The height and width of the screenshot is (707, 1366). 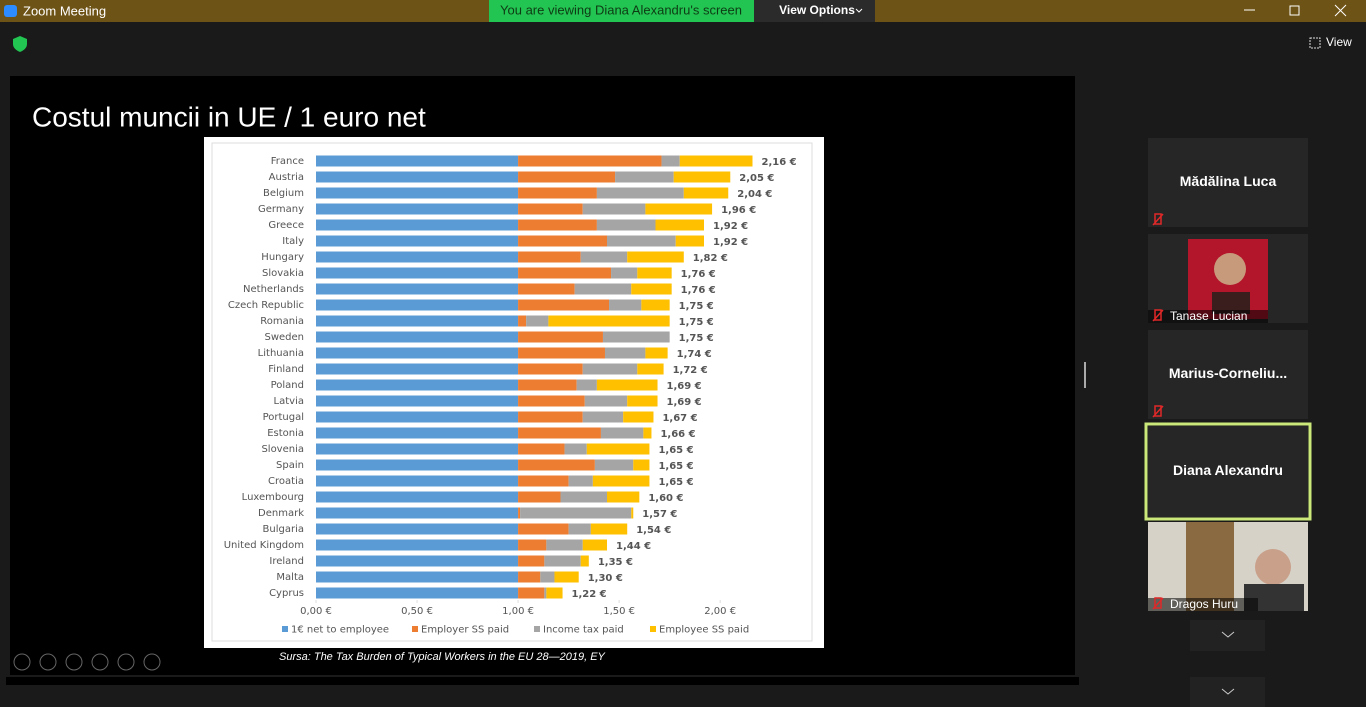 I want to click on security-shield, so click(x=20, y=44).